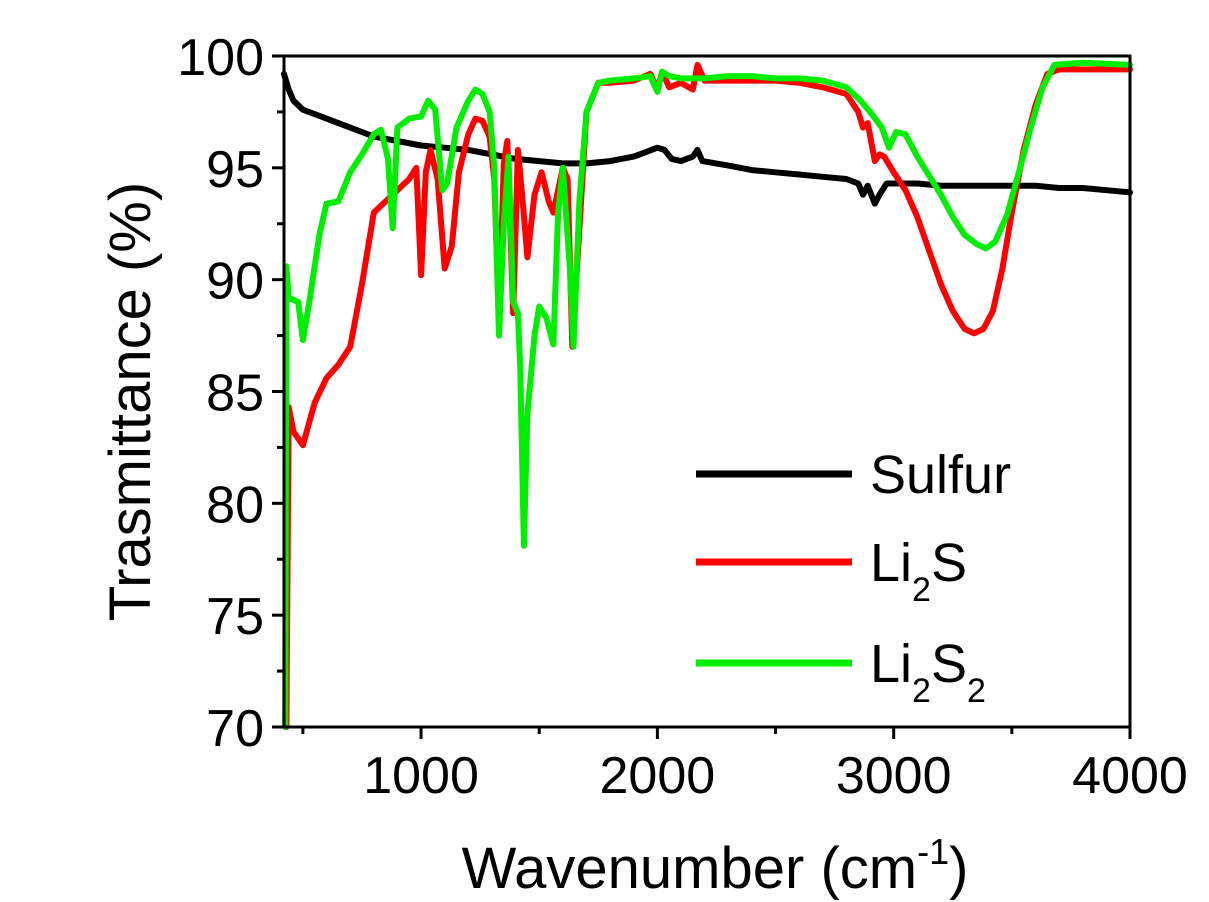 The width and height of the screenshot is (1209, 902). I want to click on x-tick-label: 4000, so click(1130, 776).